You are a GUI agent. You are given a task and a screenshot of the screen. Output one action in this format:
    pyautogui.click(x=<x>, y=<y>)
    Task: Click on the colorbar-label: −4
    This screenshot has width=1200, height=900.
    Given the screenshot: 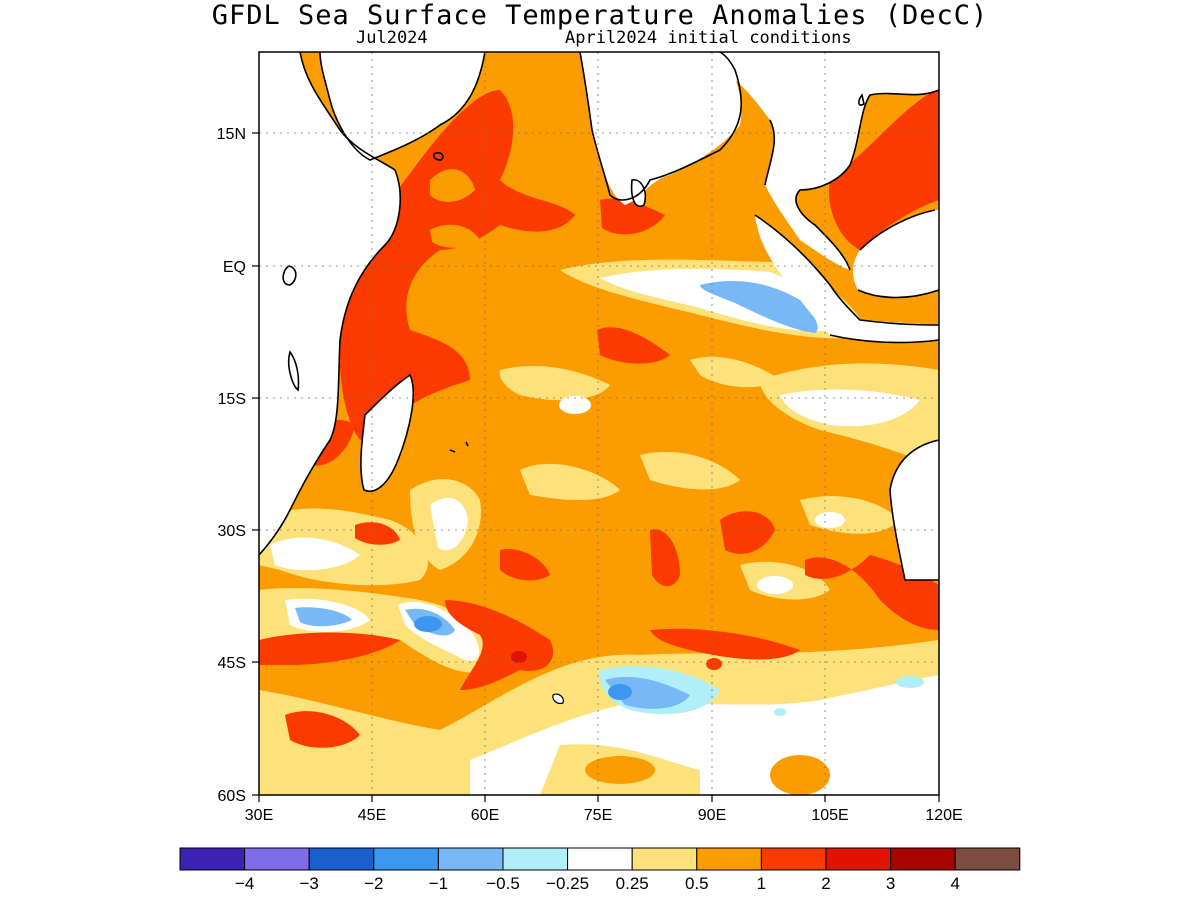 What is the action you would take?
    pyautogui.click(x=244, y=883)
    